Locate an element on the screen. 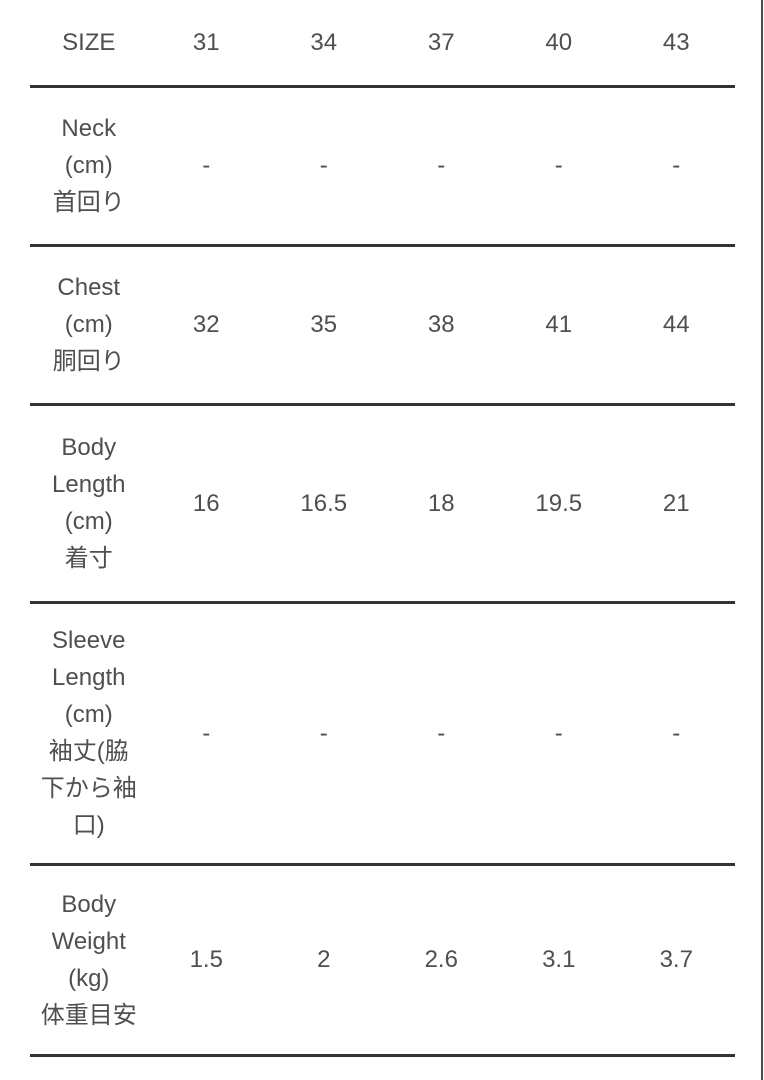  row-label-ja: 着寸 is located at coordinates (88, 558).